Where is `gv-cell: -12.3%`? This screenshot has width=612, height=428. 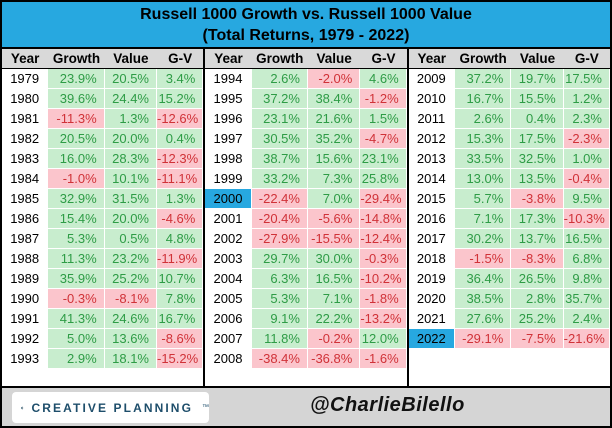
gv-cell: -12.3% is located at coordinates (180, 159).